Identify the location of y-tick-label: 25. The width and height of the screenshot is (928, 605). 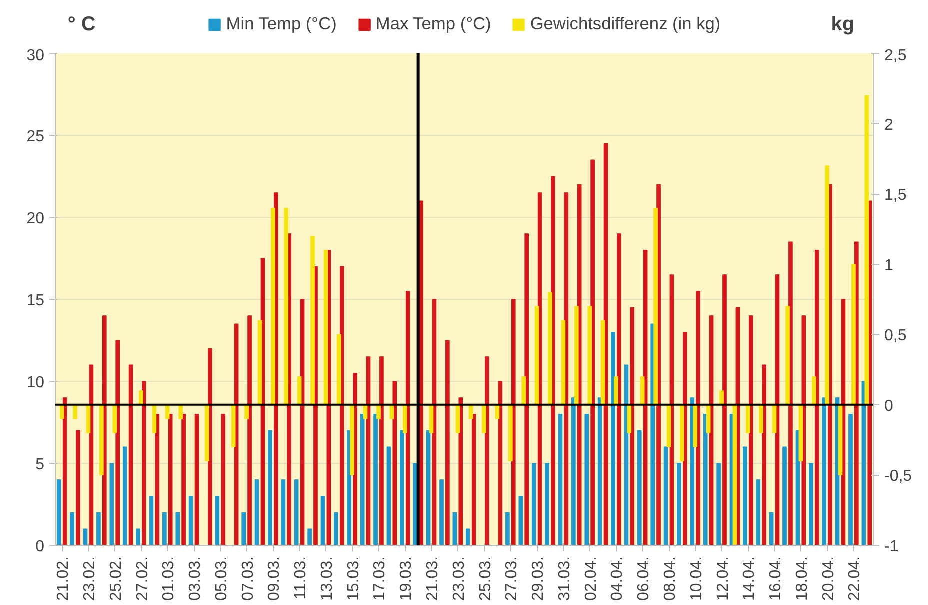
(35, 137).